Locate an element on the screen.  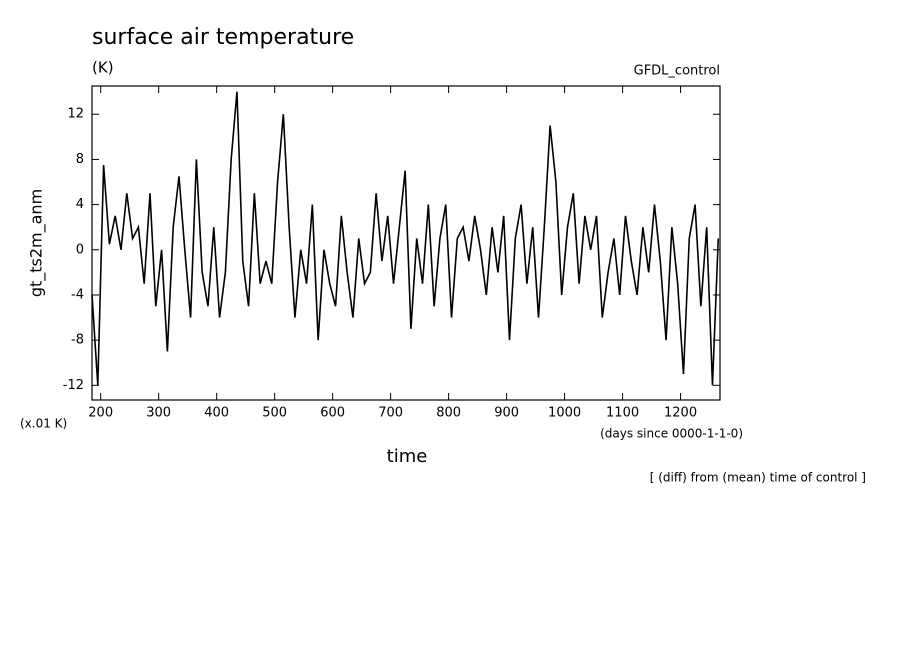
x-tick-label: 1000 is located at coordinates (564, 413).